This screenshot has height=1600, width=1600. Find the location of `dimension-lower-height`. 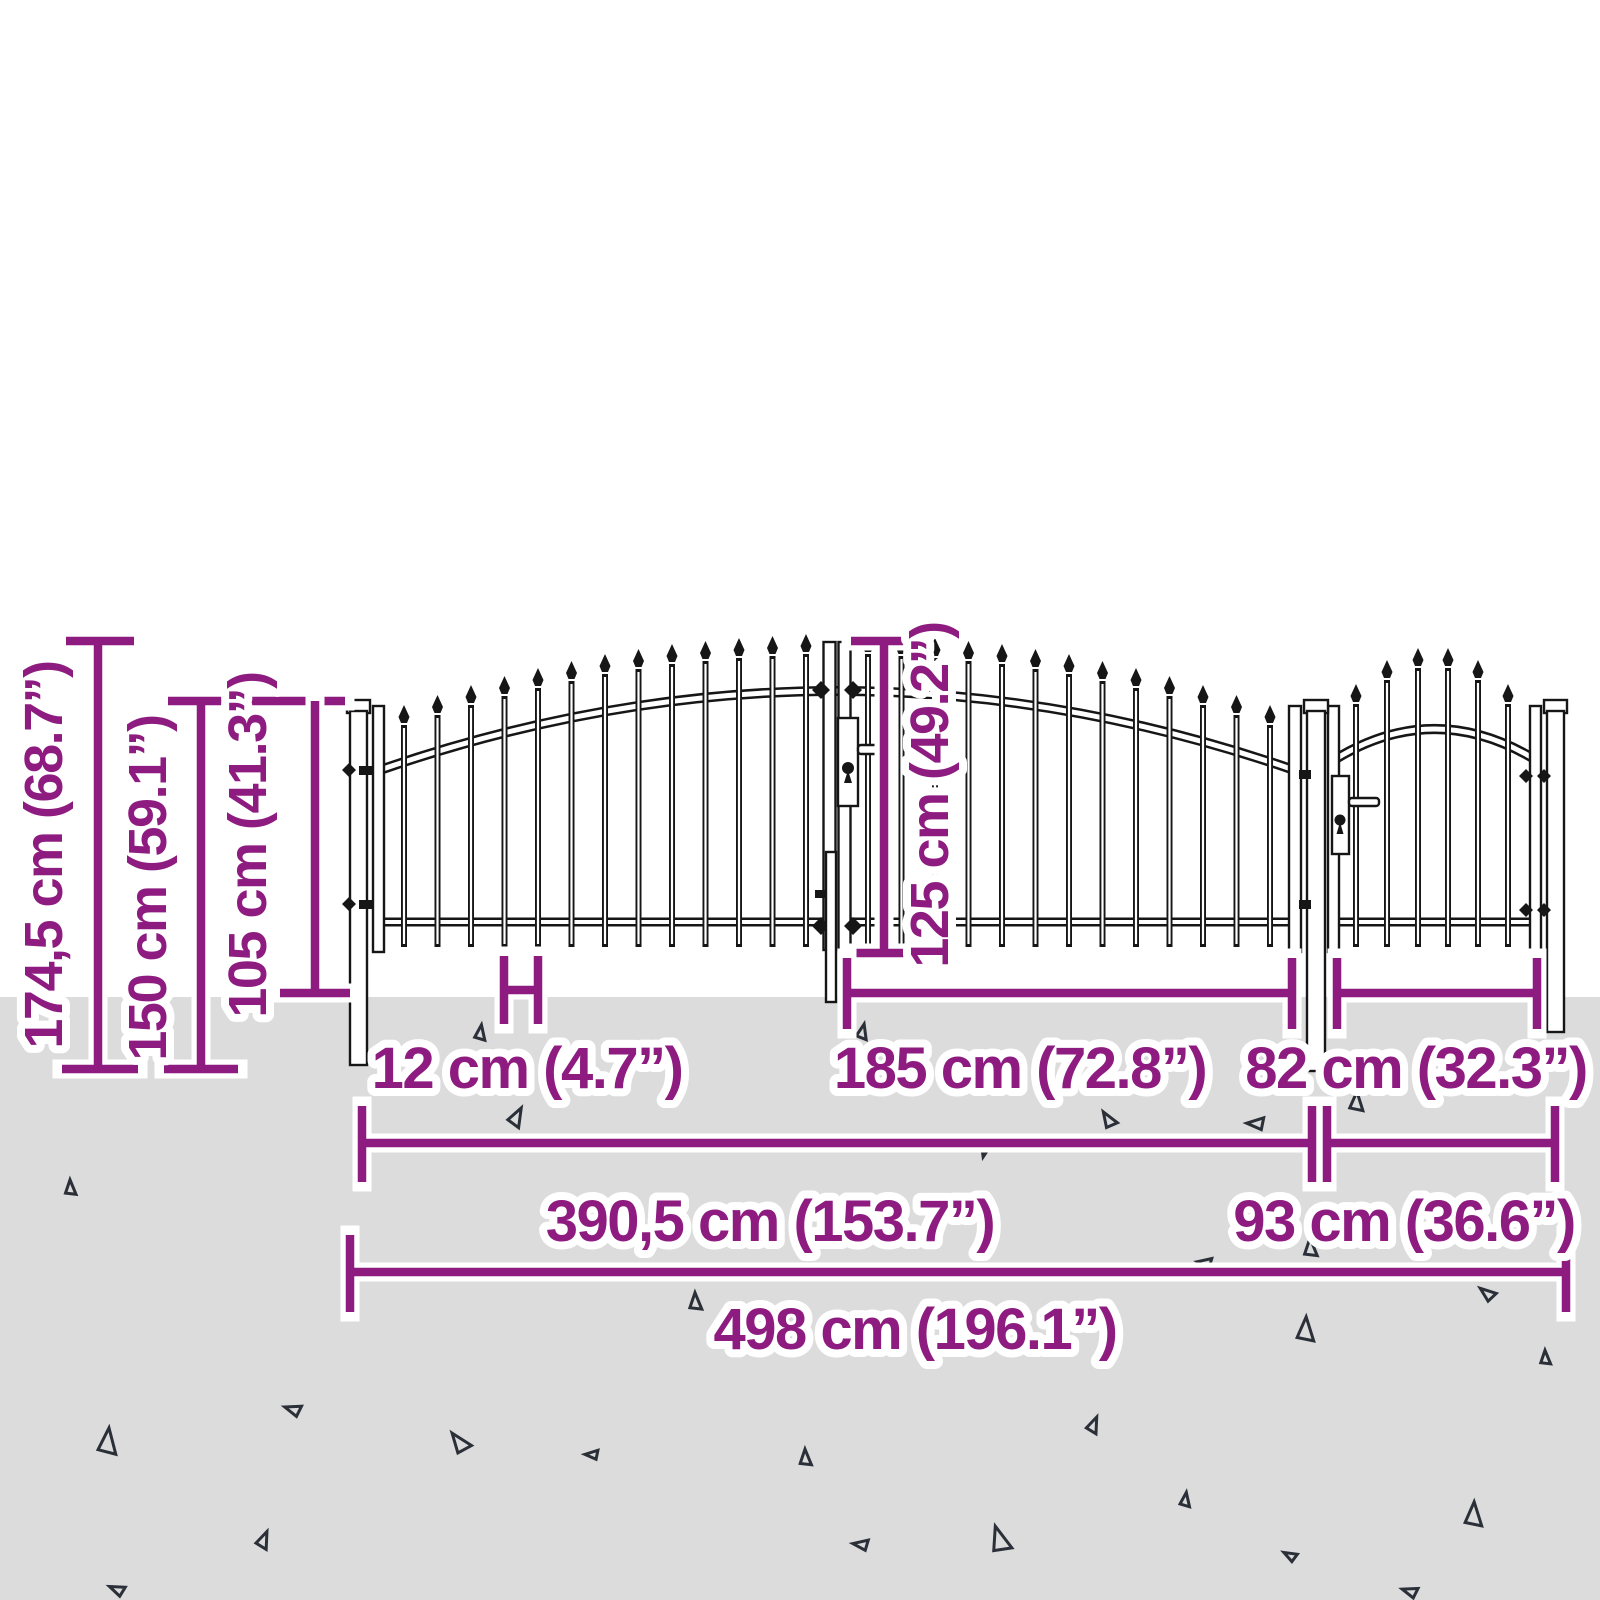

dimension-lower-height is located at coordinates (315, 847).